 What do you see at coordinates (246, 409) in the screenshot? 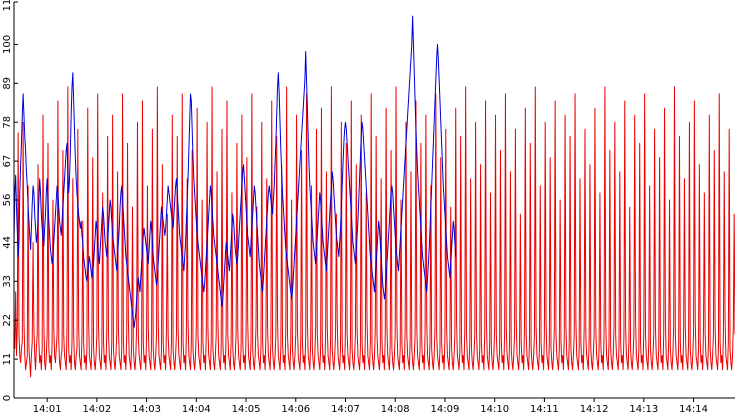
I see `x-tick-label: 14:05` at bounding box center [246, 409].